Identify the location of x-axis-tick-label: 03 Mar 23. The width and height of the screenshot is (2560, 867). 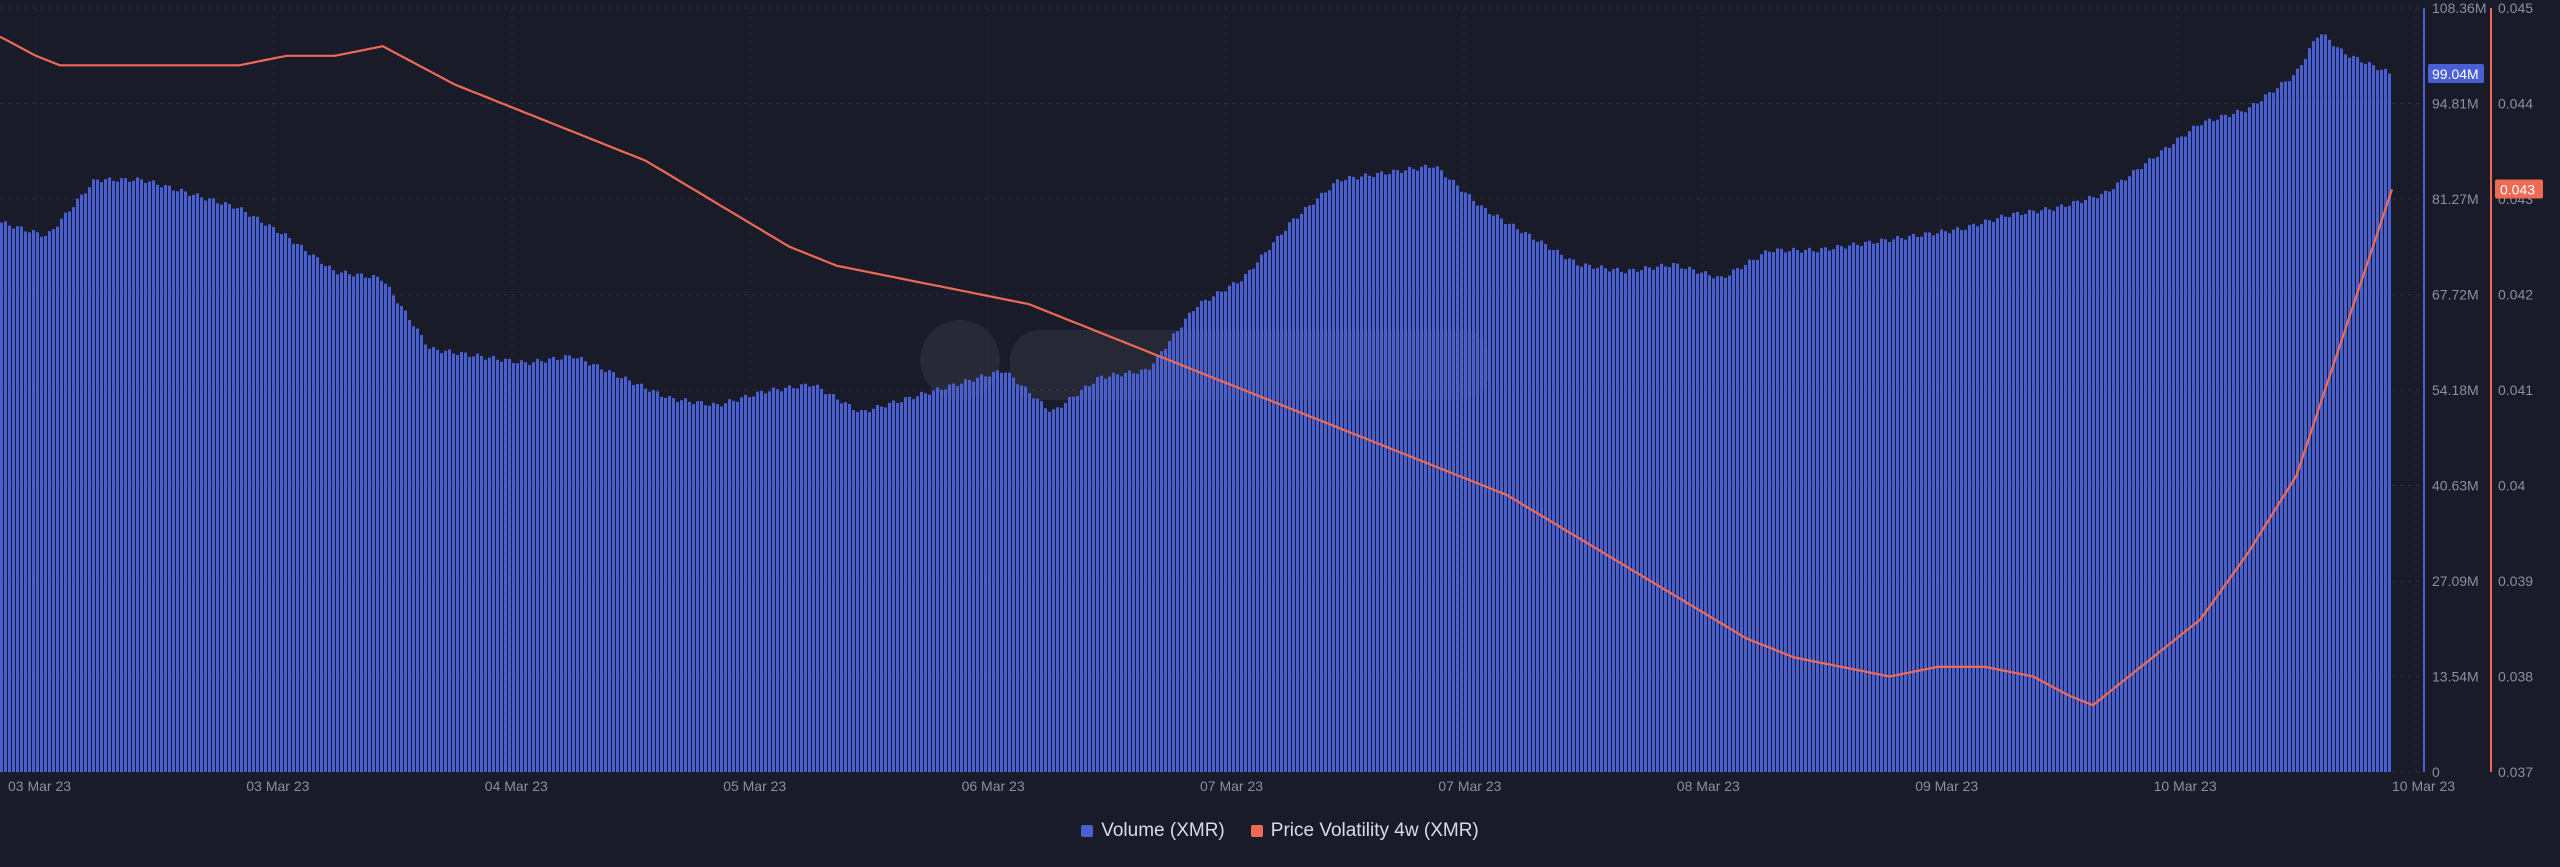
(277, 786).